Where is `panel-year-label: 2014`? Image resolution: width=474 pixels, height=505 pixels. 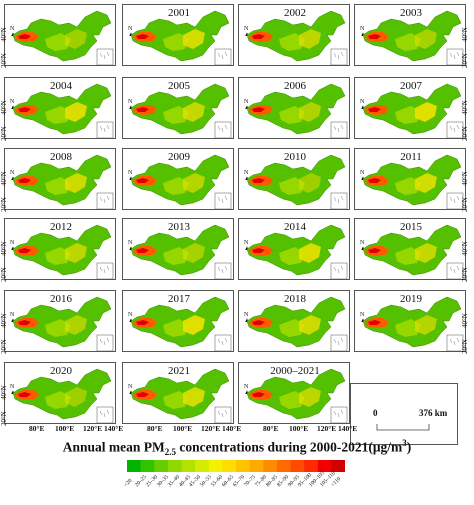 panel-year-label: 2014 is located at coordinates (295, 227).